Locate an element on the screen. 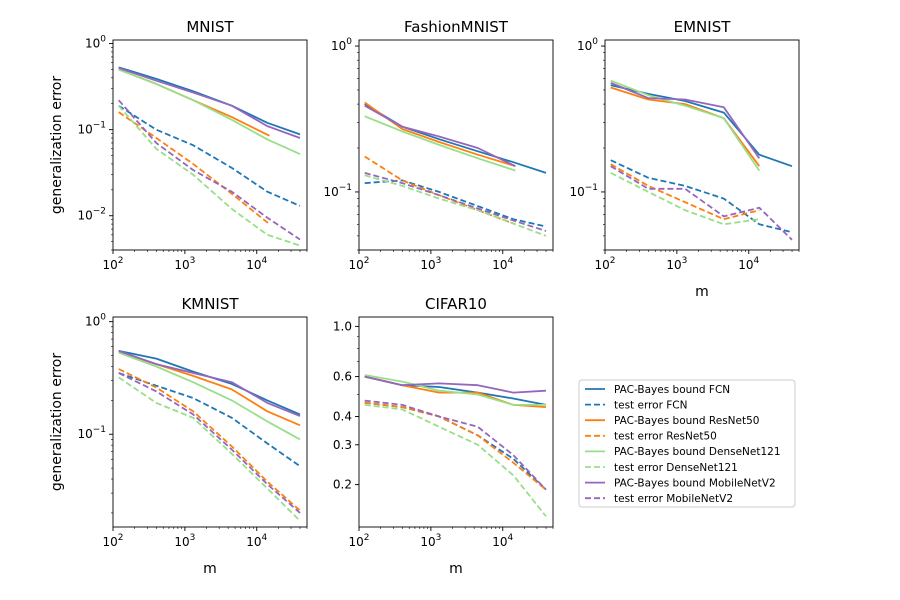  y-tick-label: 0.4 is located at coordinates (342, 416).